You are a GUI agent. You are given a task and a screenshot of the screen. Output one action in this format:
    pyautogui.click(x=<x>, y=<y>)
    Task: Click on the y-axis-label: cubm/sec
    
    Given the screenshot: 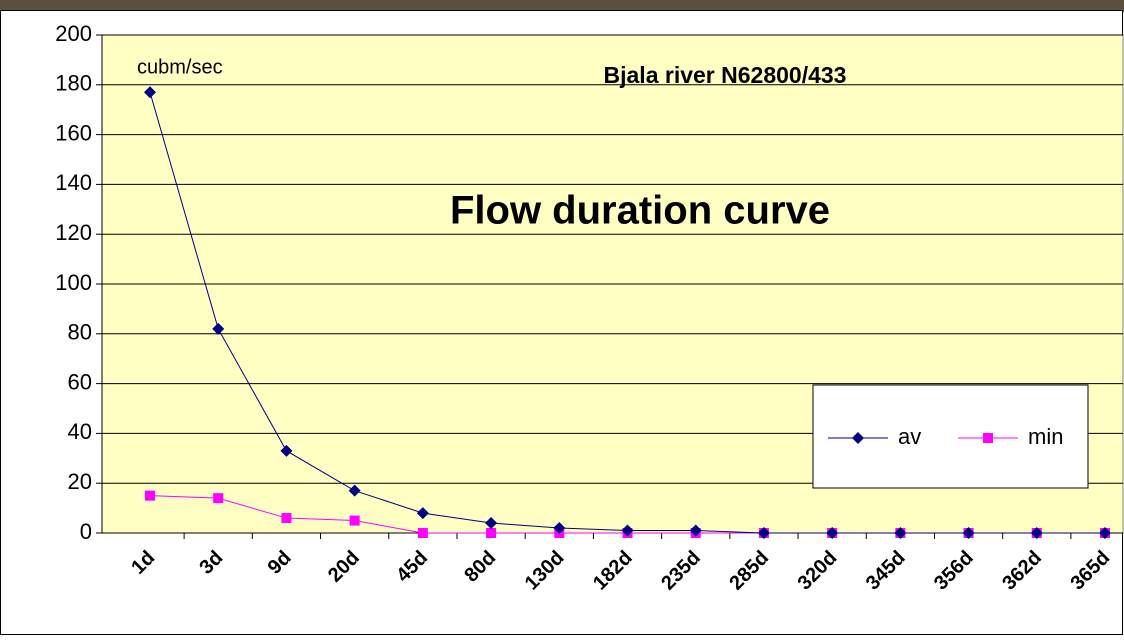 What is the action you would take?
    pyautogui.click(x=180, y=67)
    